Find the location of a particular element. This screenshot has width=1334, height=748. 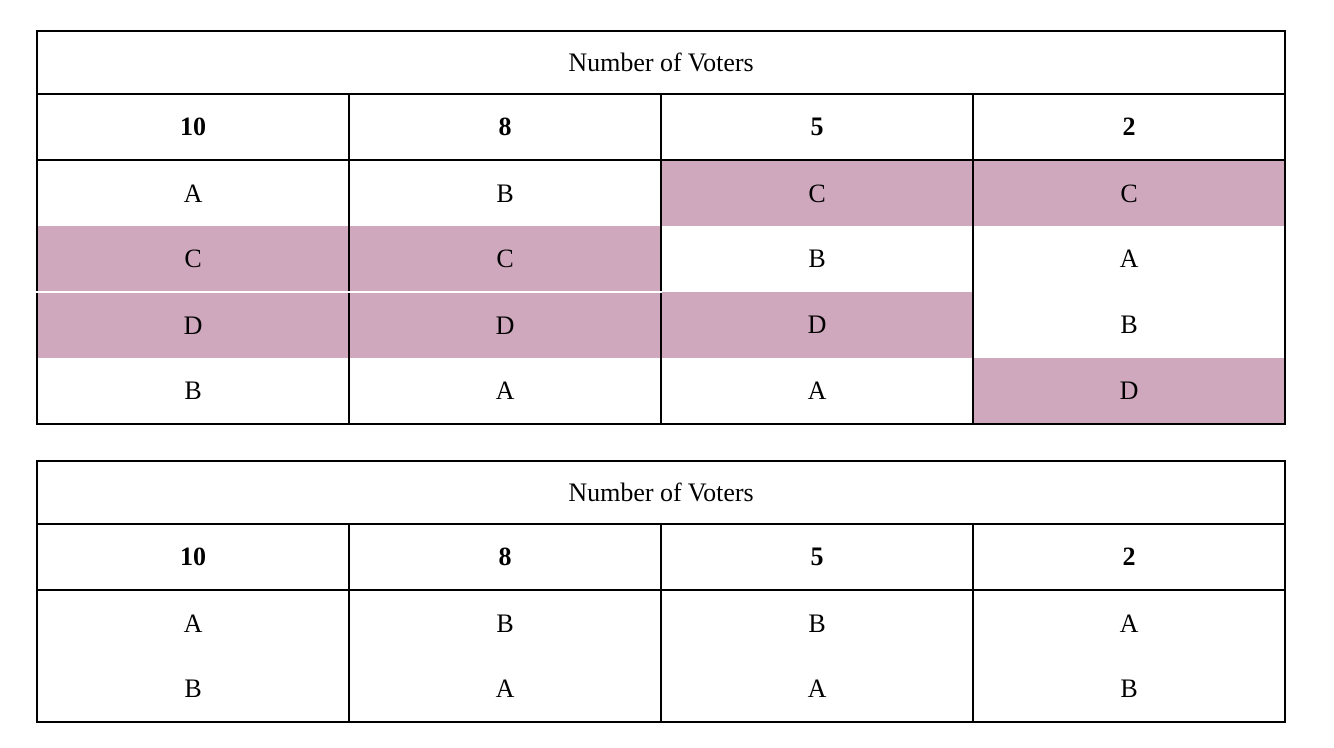

table-row: A B C C is located at coordinates (661, 193).